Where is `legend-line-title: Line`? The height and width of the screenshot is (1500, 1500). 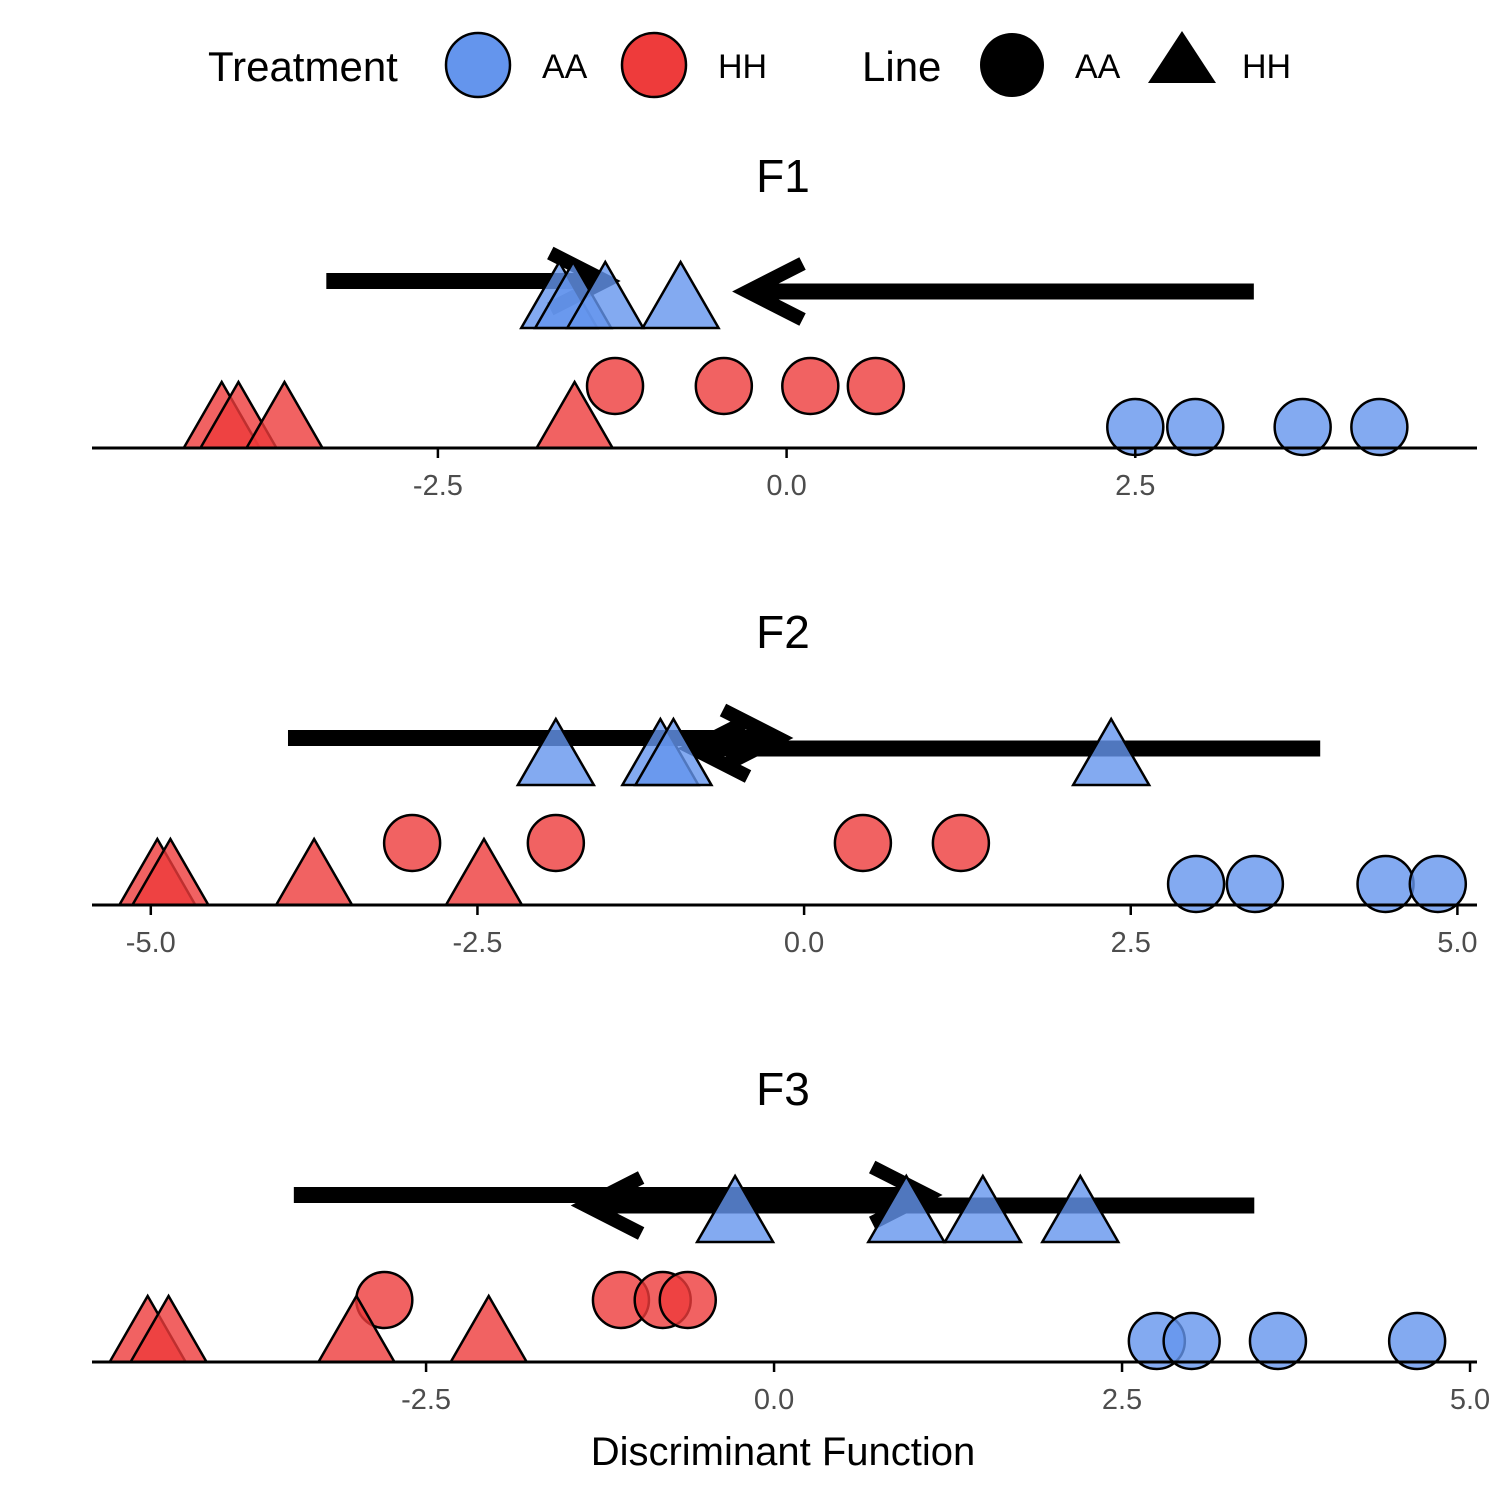 legend-line-title: Line is located at coordinates (901, 66).